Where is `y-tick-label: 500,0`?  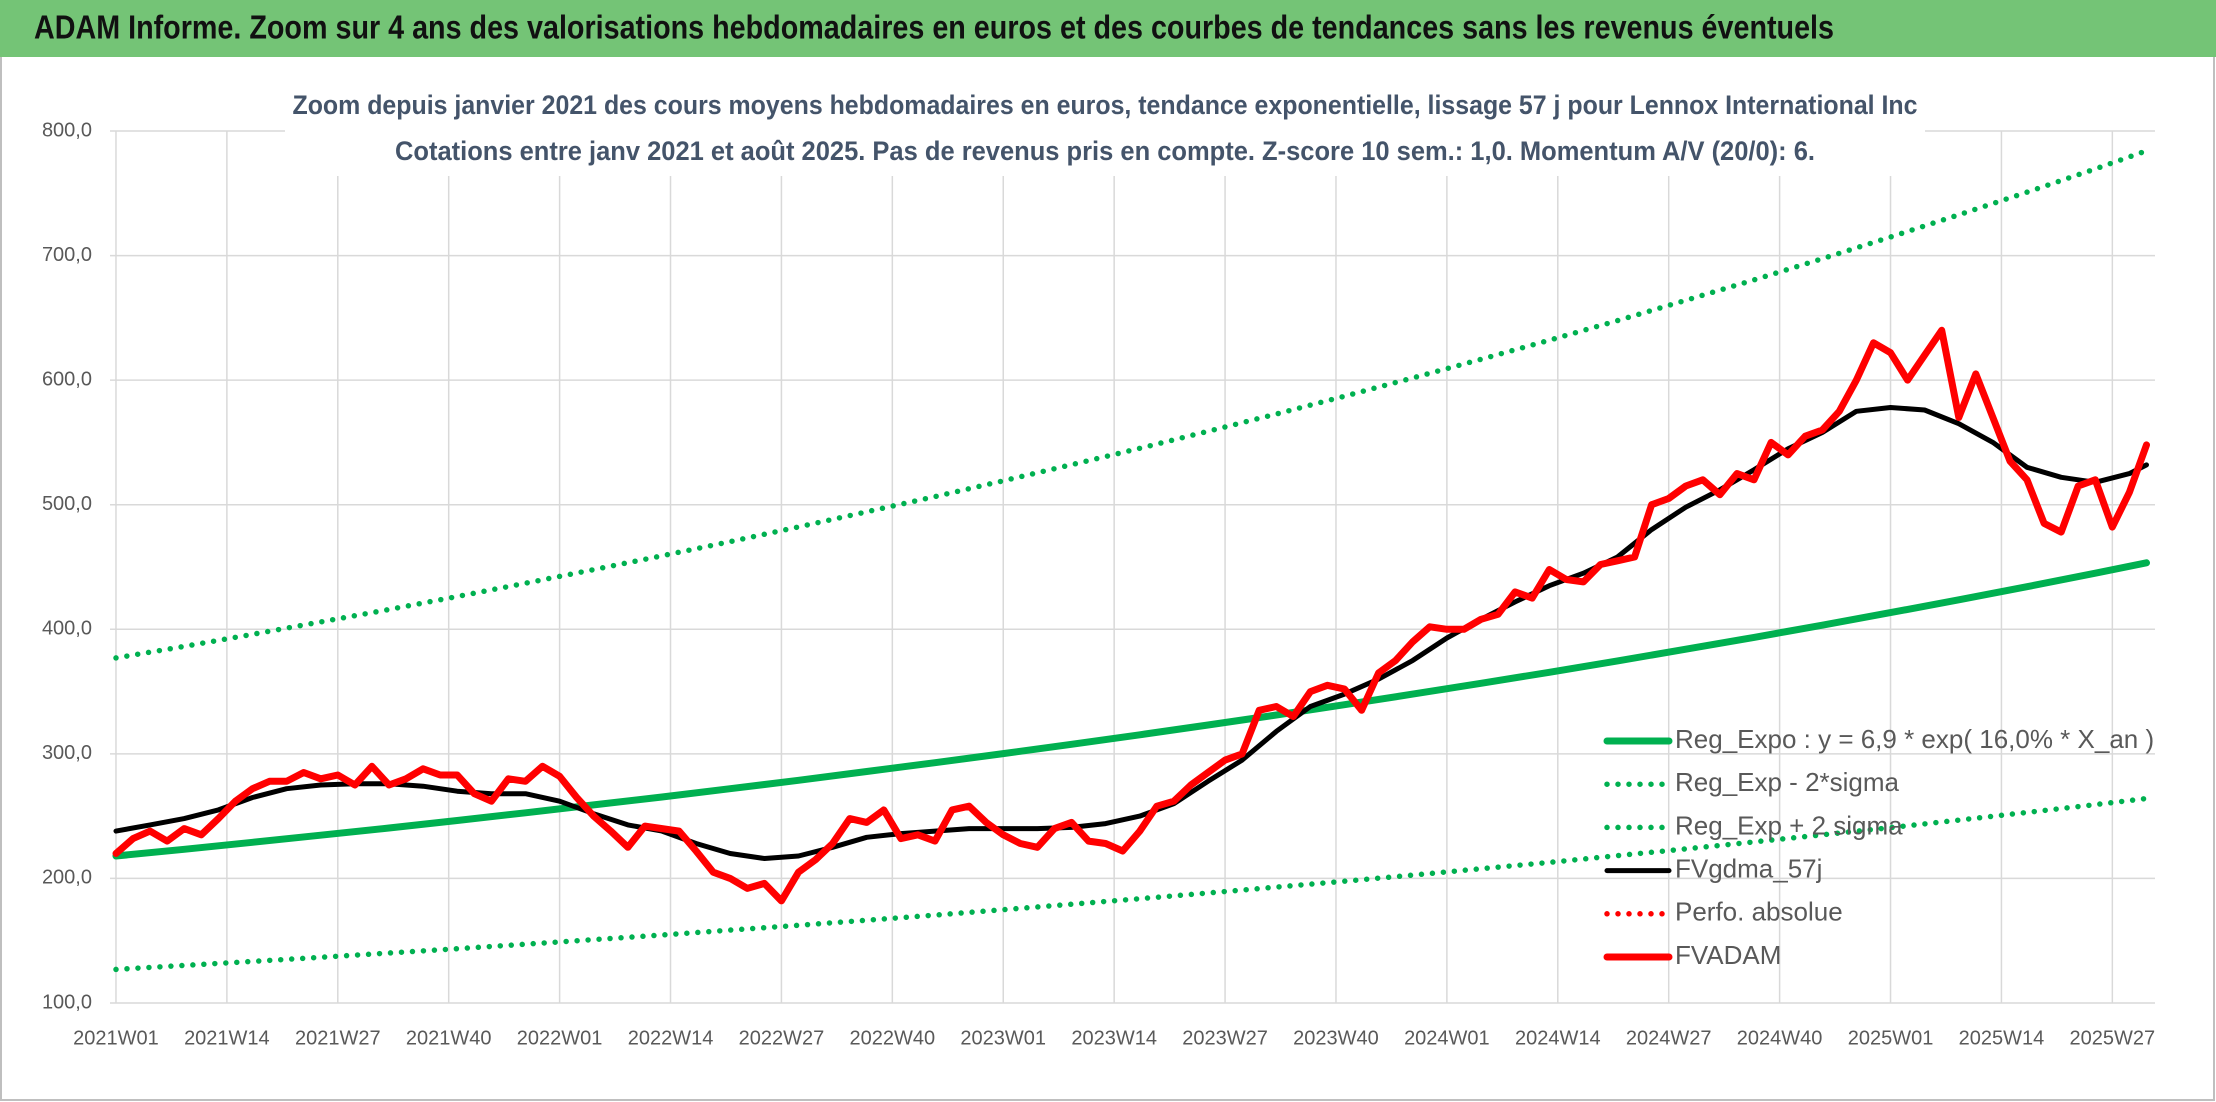 y-tick-label: 500,0 is located at coordinates (67, 504).